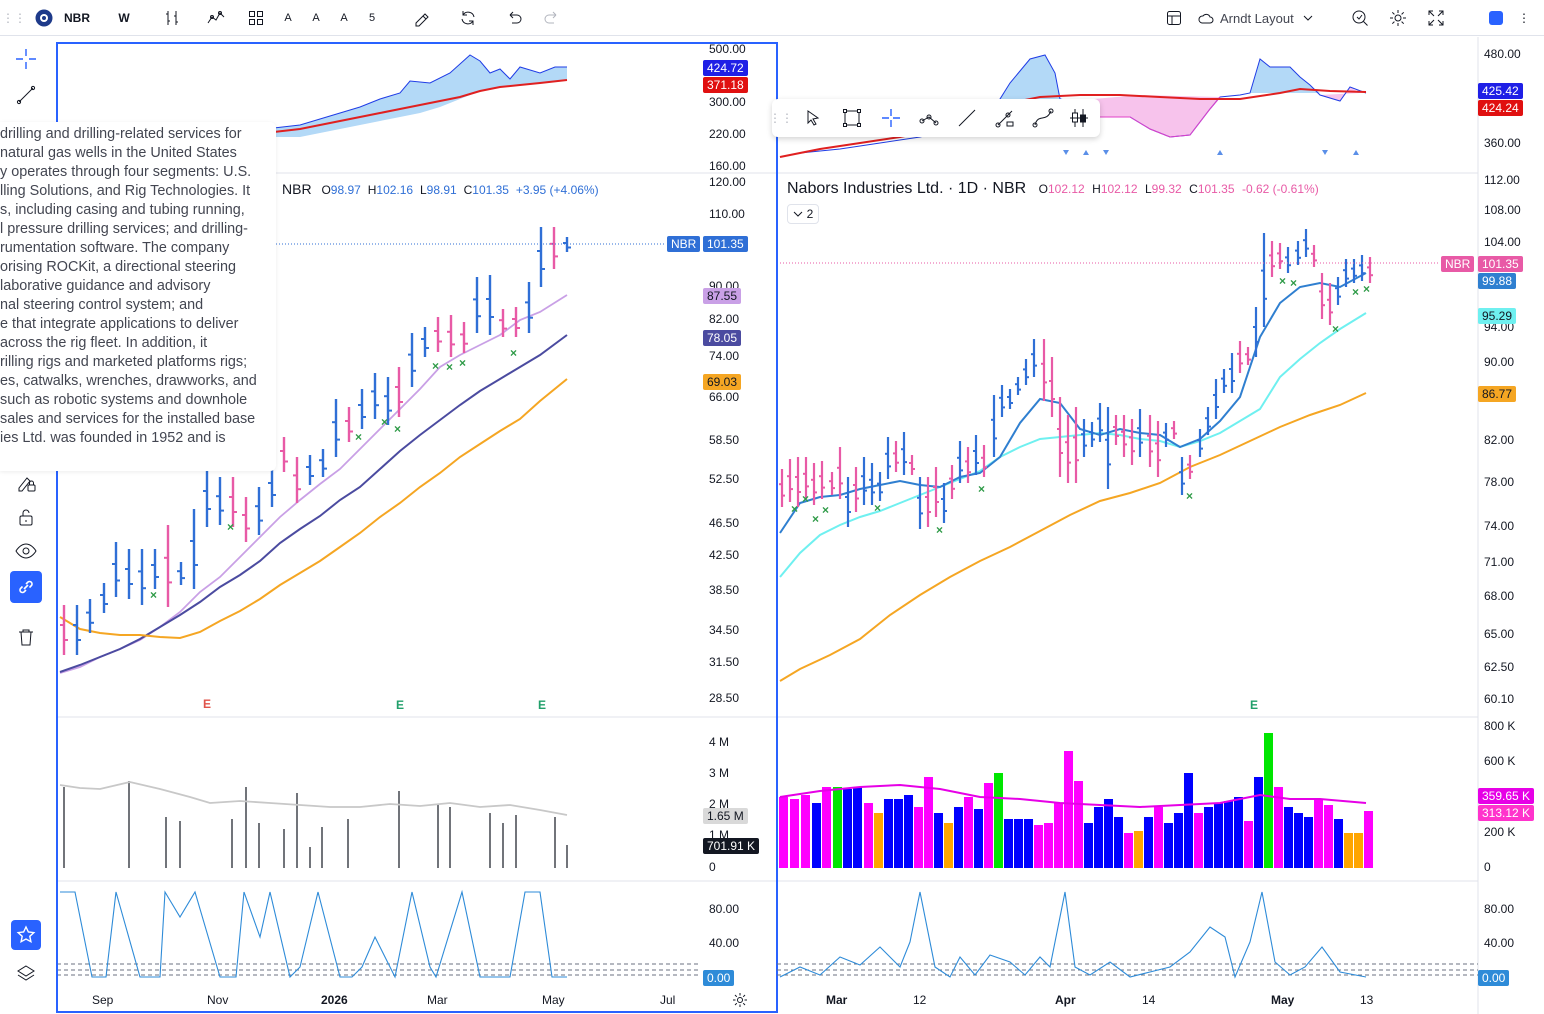 The height and width of the screenshot is (1014, 1544). What do you see at coordinates (553, 1000) in the screenshot?
I see `time-axis-label: May` at bounding box center [553, 1000].